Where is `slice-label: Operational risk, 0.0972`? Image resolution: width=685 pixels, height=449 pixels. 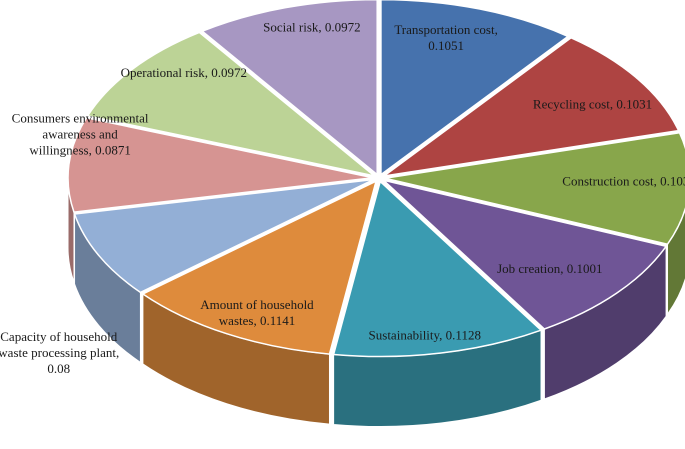
slice-label: Operational risk, 0.0972 is located at coordinates (184, 72).